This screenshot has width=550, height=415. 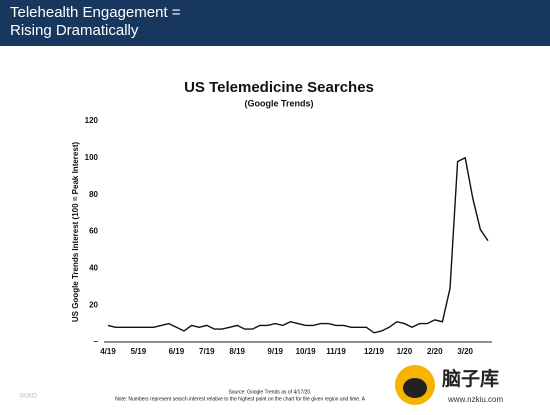 I want to click on y-tick-label: 20, so click(x=93, y=304).